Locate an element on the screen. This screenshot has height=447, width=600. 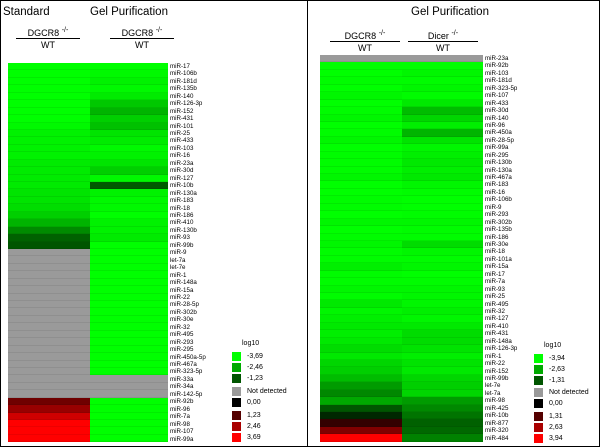
mirna-label: miR-101 is located at coordinates (182, 126).